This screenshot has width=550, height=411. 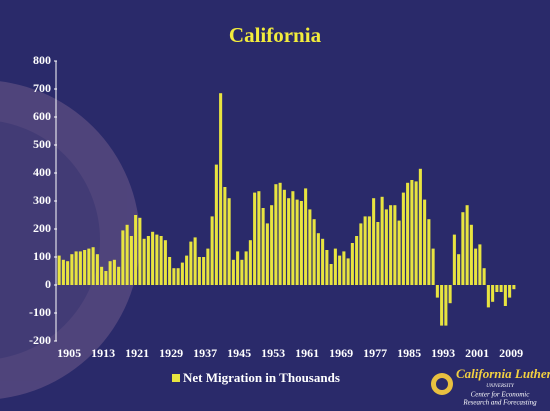 What do you see at coordinates (477, 353) in the screenshot?
I see `x-tick-label: 2001` at bounding box center [477, 353].